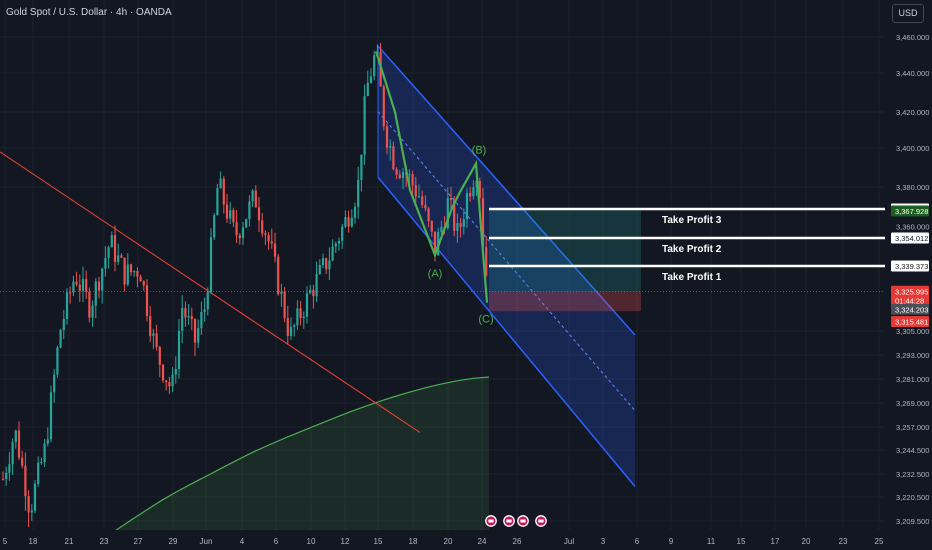 The image size is (932, 550). Describe the element at coordinates (912, 37) in the screenshot. I see `price-tick-label: 3,460.000` at that location.